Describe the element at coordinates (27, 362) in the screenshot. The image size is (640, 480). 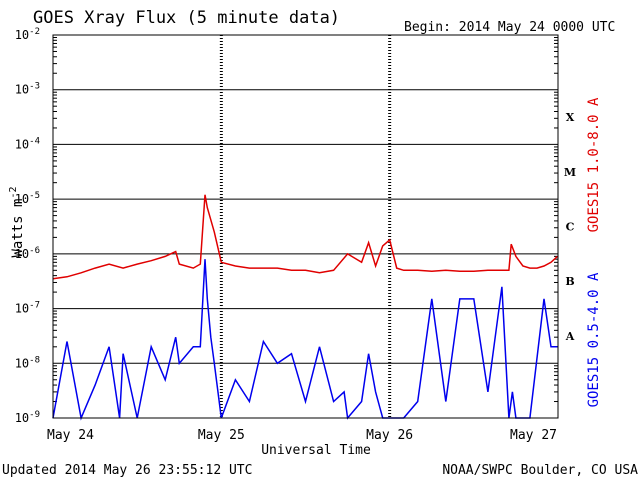
I see `y-tick-label: 10-8` at that location.